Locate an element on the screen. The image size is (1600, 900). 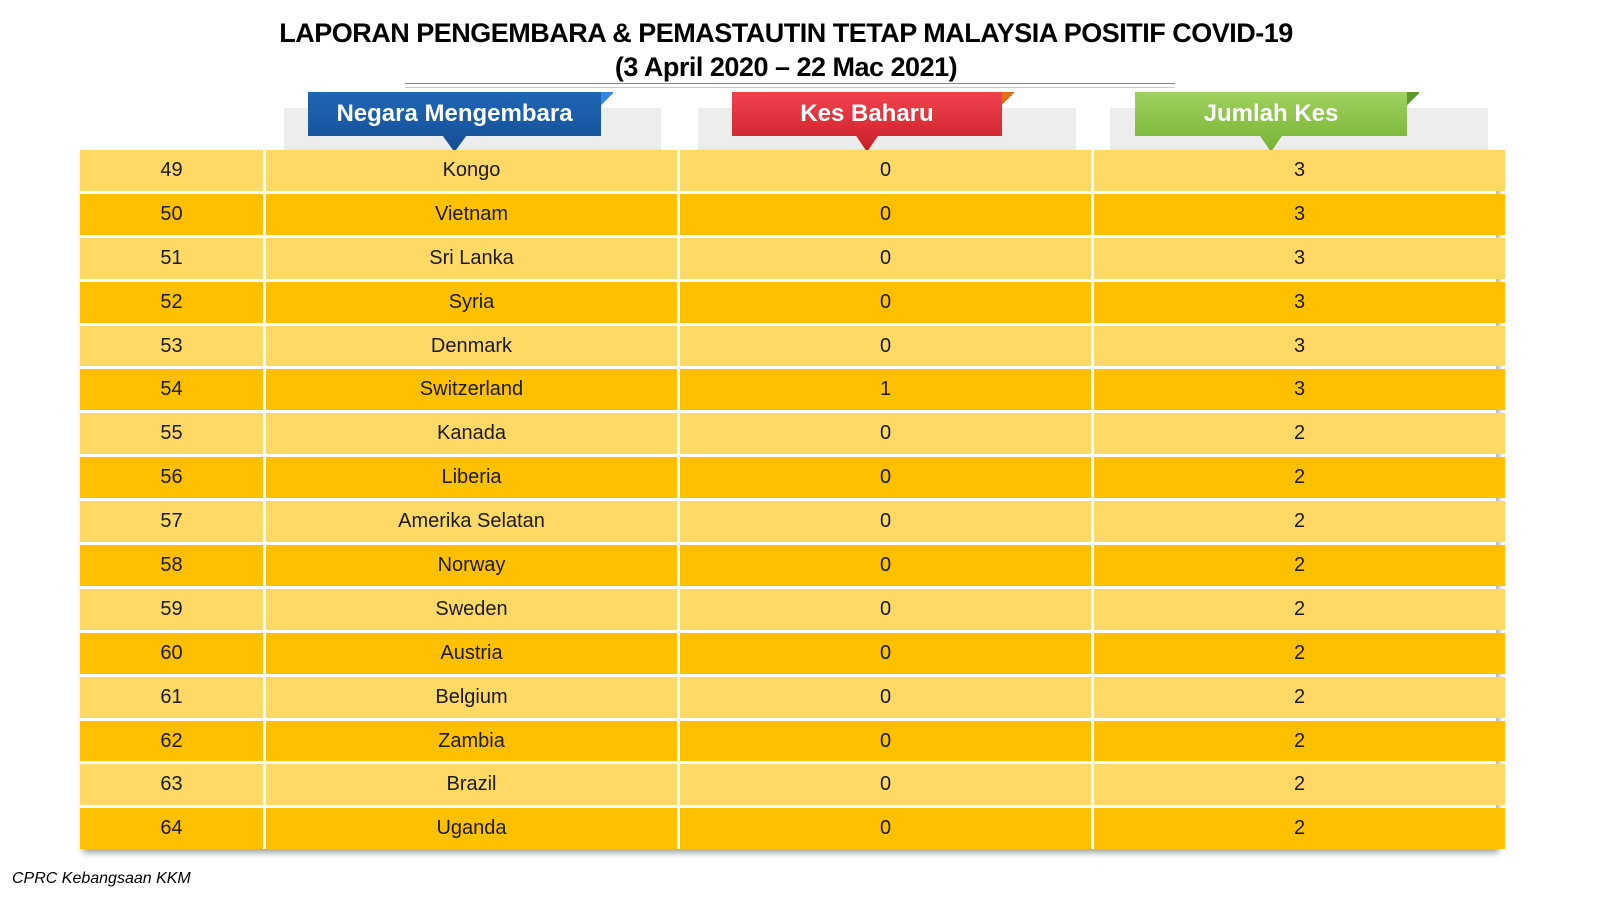
row-number-cell: 49 is located at coordinates (171, 170).